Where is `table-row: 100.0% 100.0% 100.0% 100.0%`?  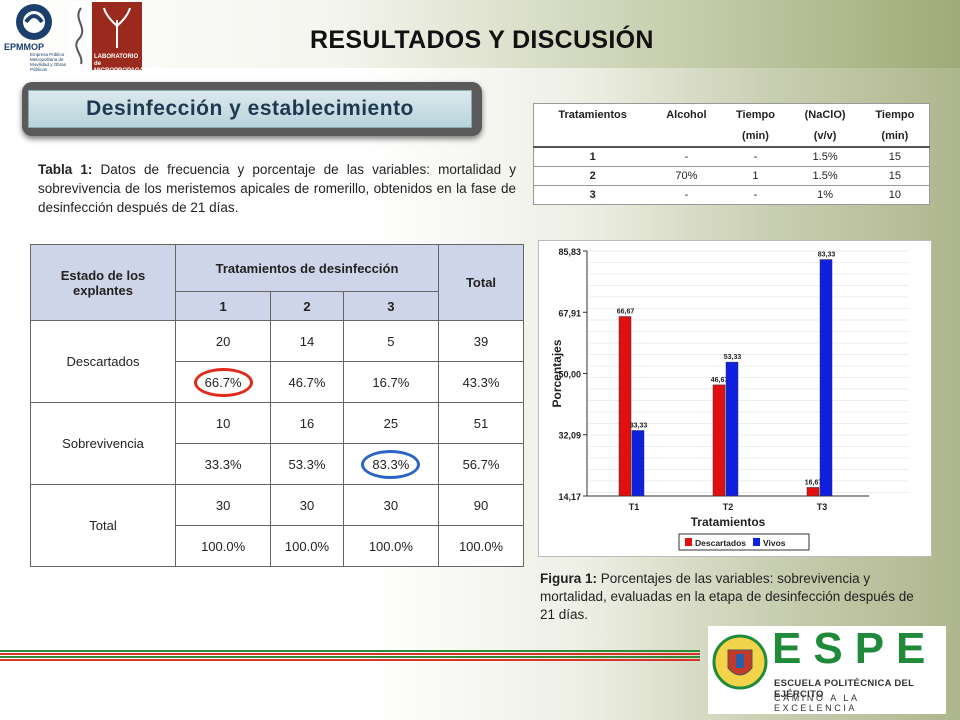
table-row: 100.0% 100.0% 100.0% 100.0% is located at coordinates (277, 546).